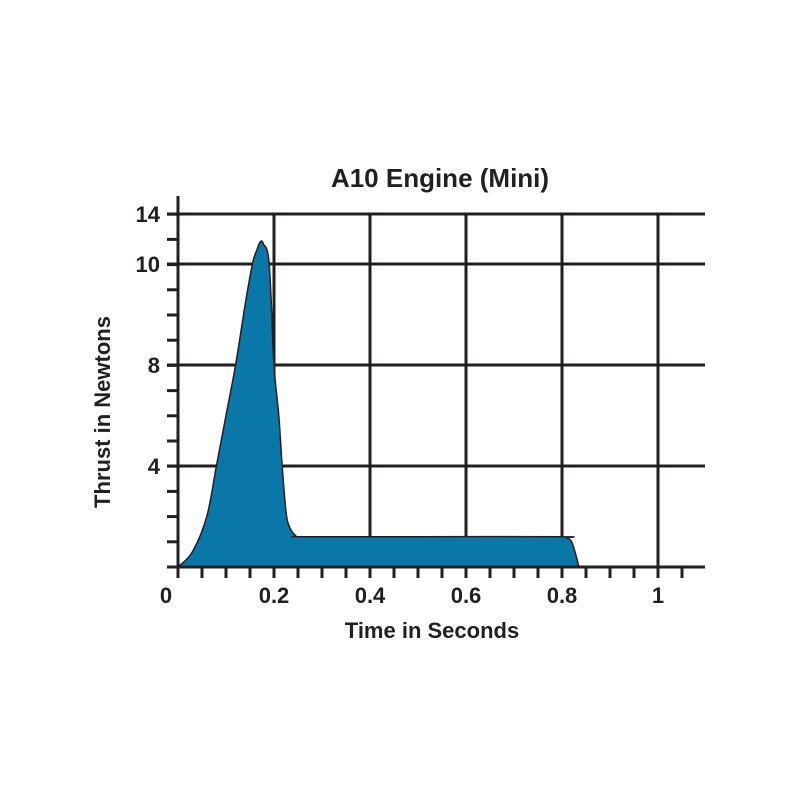  I want to click on x-tick-label: 0.8, so click(562, 595).